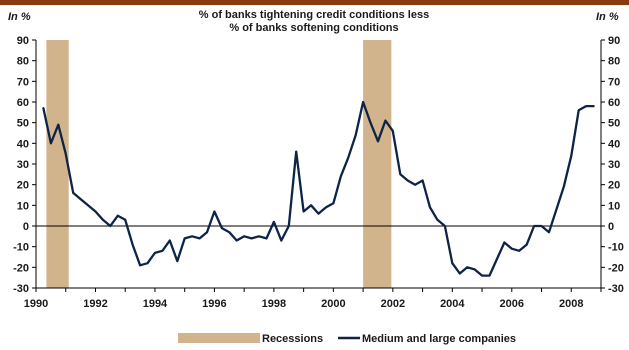 The width and height of the screenshot is (629, 350). What do you see at coordinates (393, 304) in the screenshot?
I see `x-tick-label-2002: 2002` at bounding box center [393, 304].